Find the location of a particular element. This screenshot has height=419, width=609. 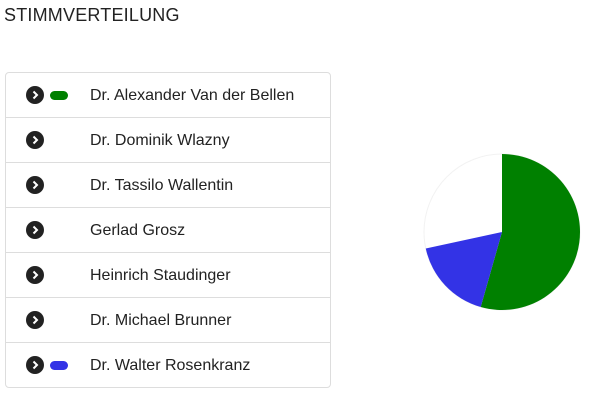

candidate-name: Dr. Walter Rosenkranz is located at coordinates (170, 365).